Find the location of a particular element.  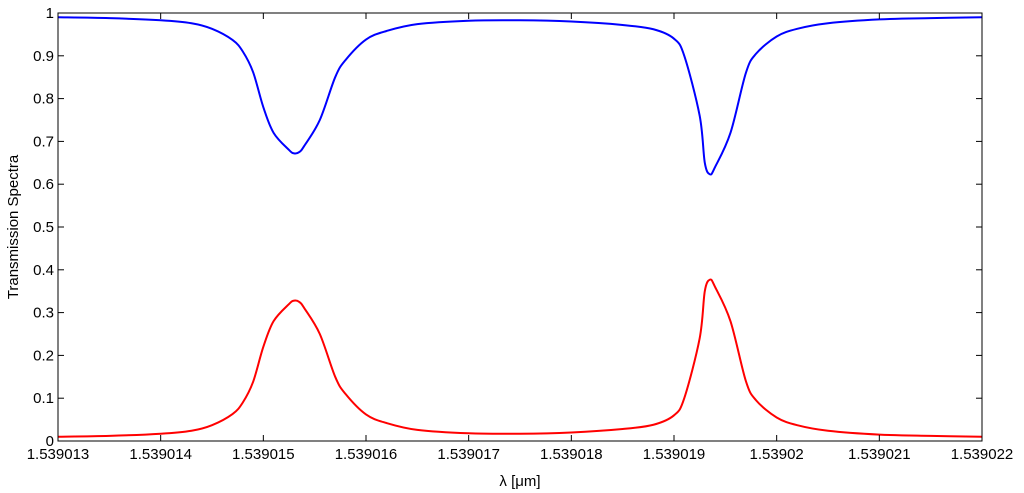

x-tick-label: 1.539018 is located at coordinates (571, 454).